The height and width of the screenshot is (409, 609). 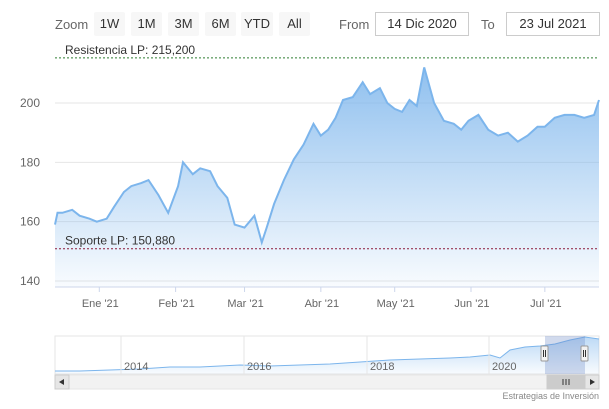 I want to click on scrollbar-track, so click(x=327, y=382).